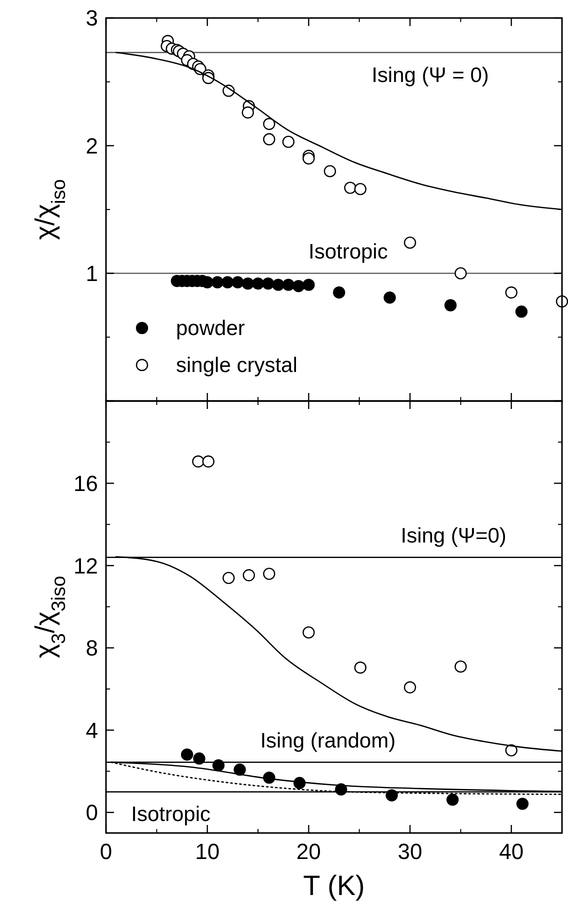 The image size is (568, 905). Describe the element at coordinates (92, 730) in the screenshot. I see `y-tick-label: 4` at that location.